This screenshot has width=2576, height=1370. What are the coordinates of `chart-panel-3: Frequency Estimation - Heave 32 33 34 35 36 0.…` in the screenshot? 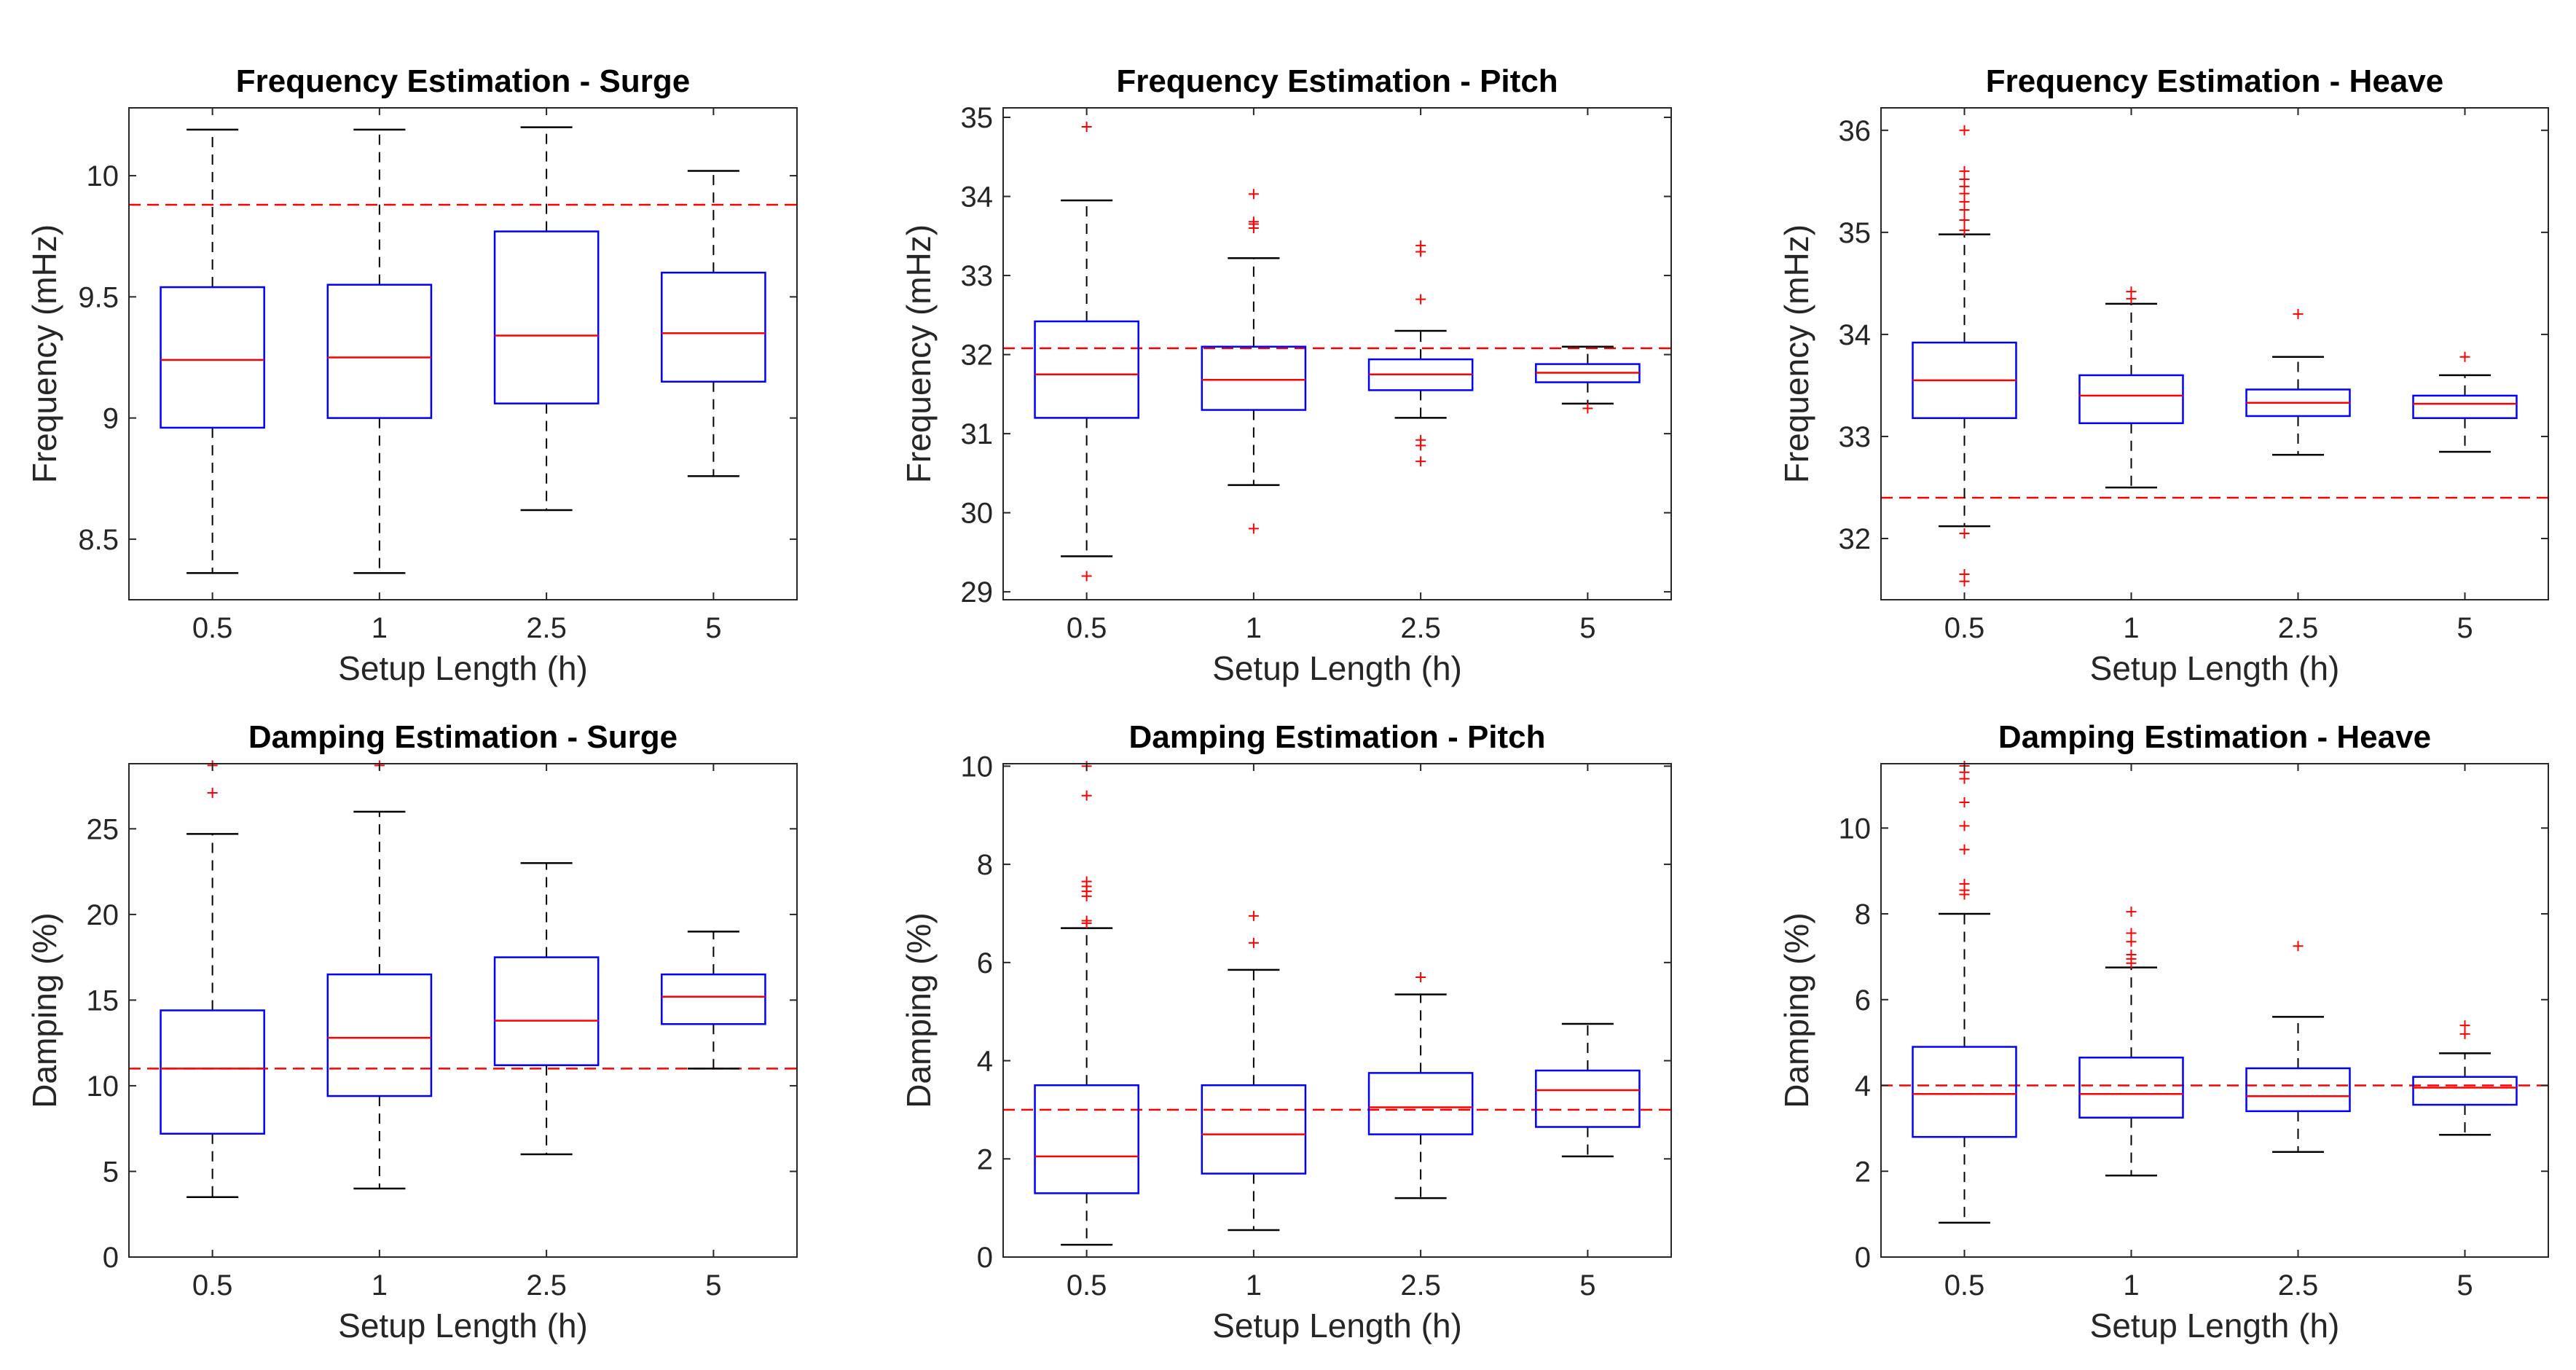 It's located at (2163, 375).